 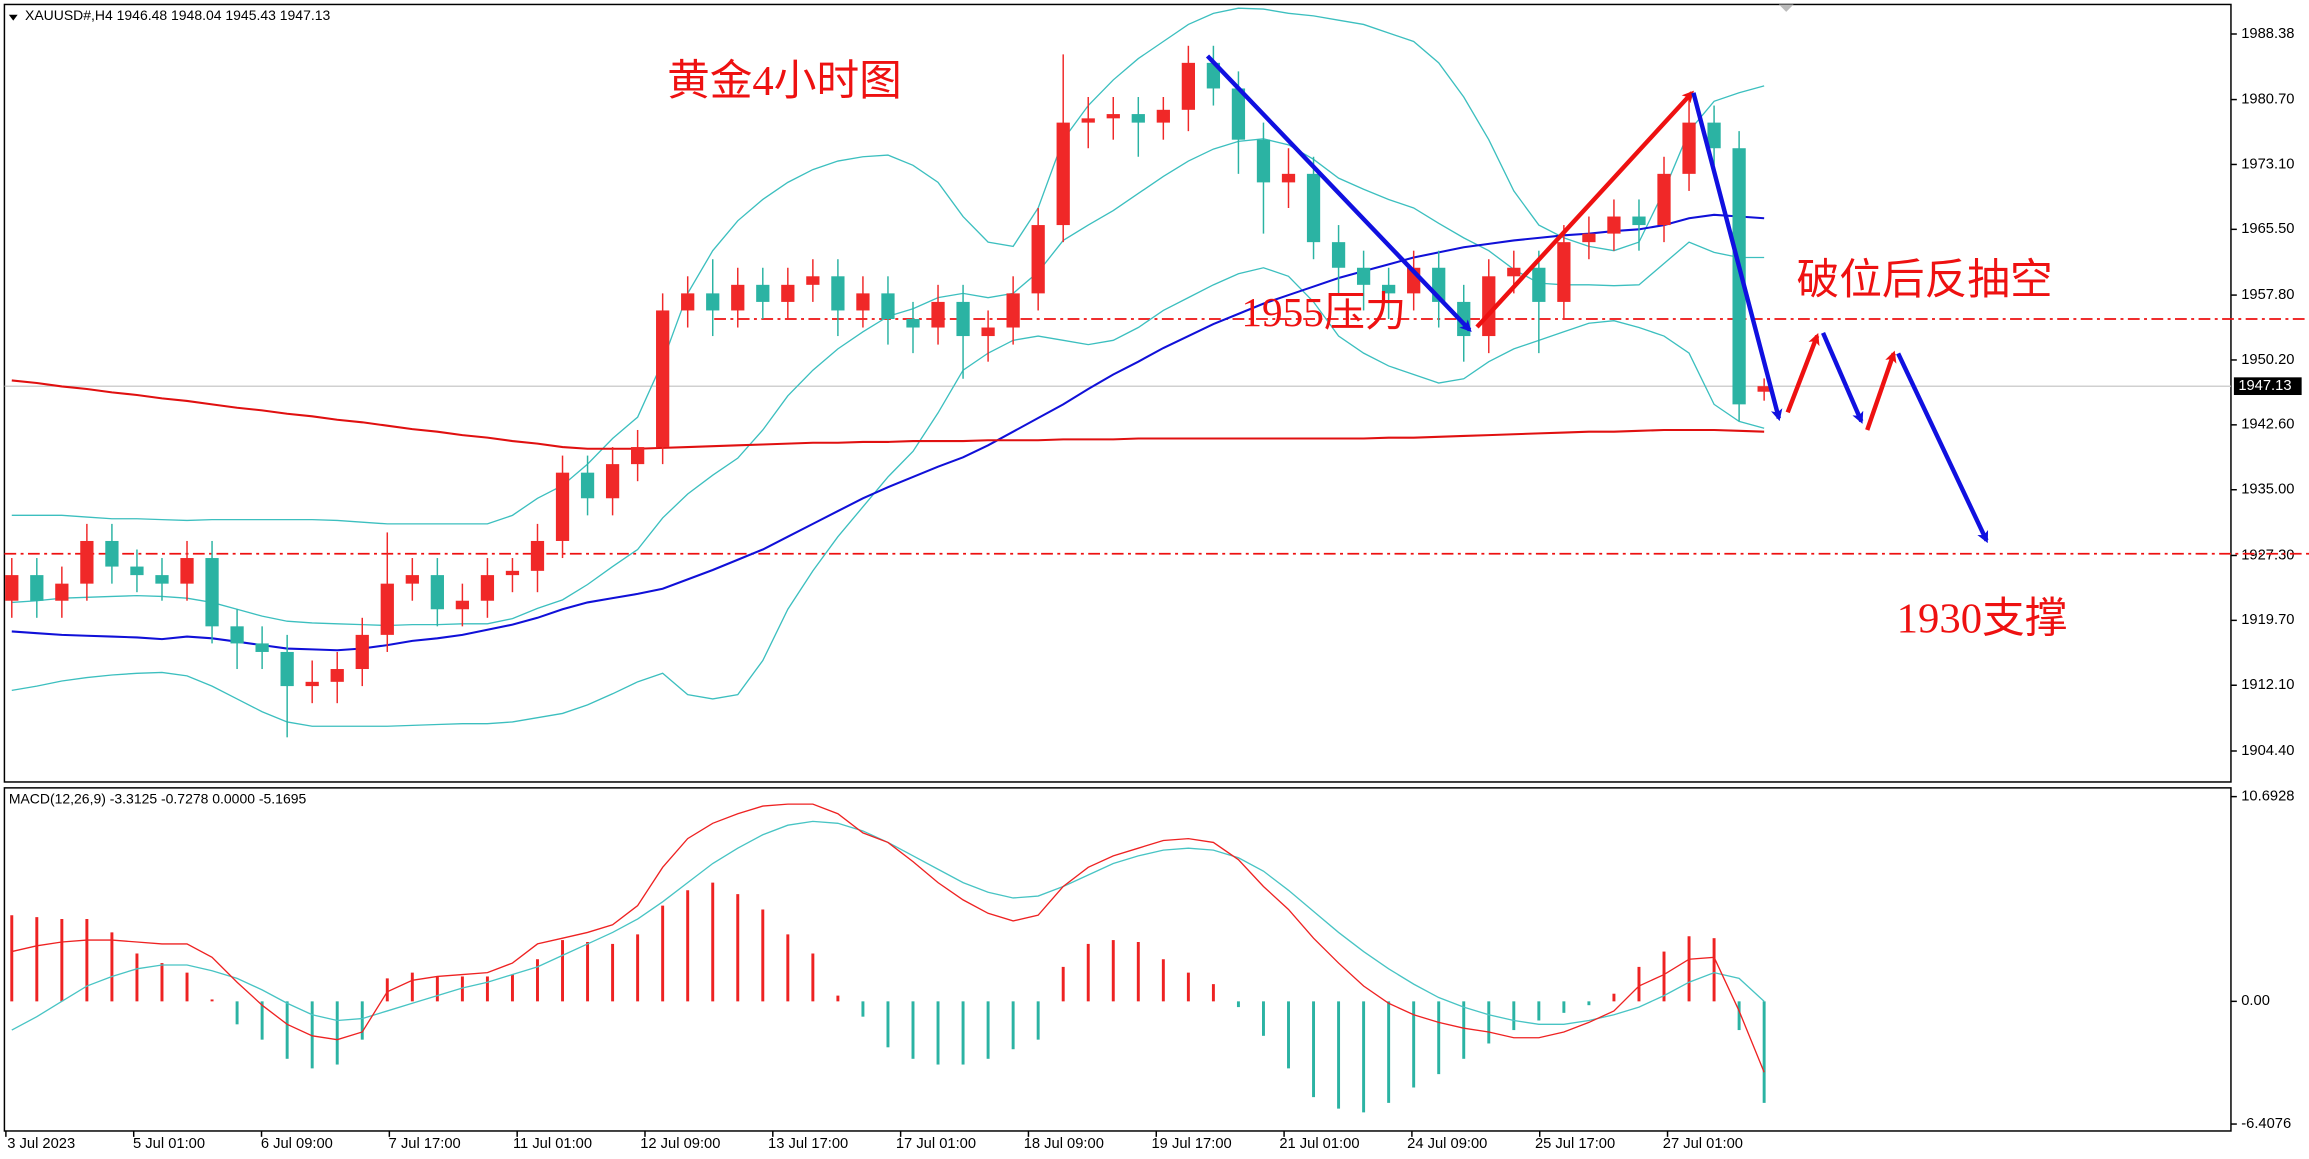 I want to click on y-tick-label: 1942.60, so click(x=2267, y=425).